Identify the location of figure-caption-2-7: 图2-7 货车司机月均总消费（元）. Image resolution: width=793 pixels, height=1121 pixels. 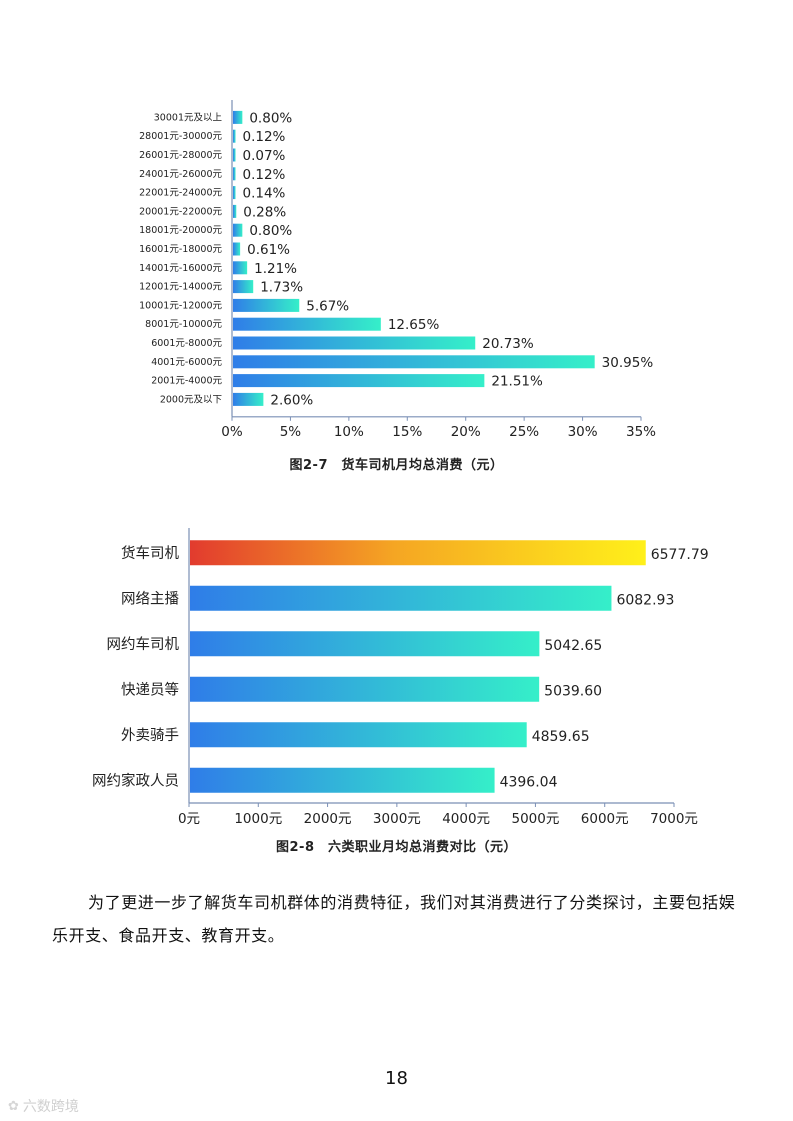
(396, 465).